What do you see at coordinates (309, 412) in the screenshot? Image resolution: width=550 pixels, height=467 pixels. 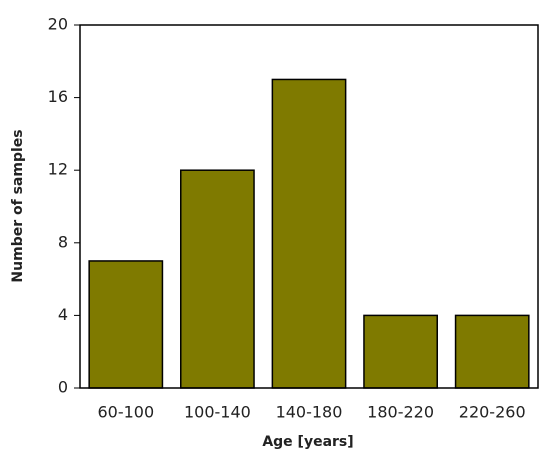 I see `x-tick-label: 140-180` at bounding box center [309, 412].